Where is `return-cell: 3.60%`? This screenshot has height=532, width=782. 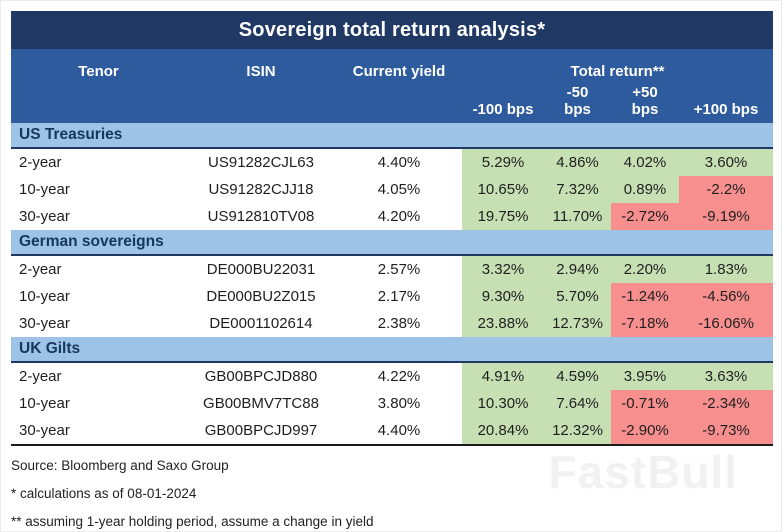
return-cell: 3.60% is located at coordinates (726, 162).